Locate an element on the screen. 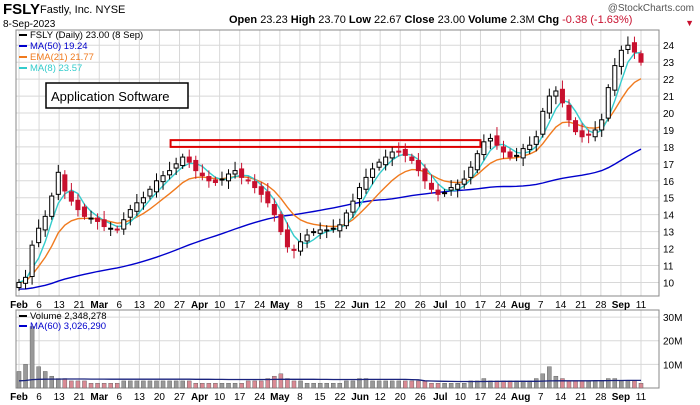 This screenshot has width=700, height=405. date-tick-label: May is located at coordinates (280, 397).